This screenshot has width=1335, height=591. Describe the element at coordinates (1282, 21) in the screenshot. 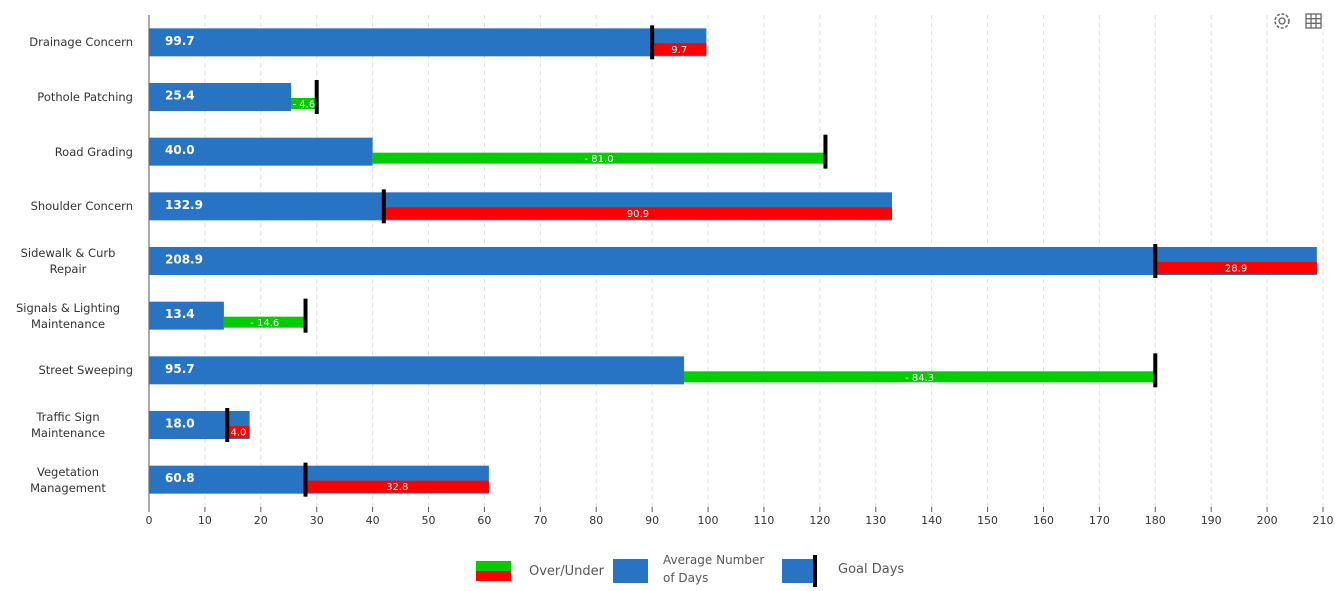

I see `settings-icon` at that location.